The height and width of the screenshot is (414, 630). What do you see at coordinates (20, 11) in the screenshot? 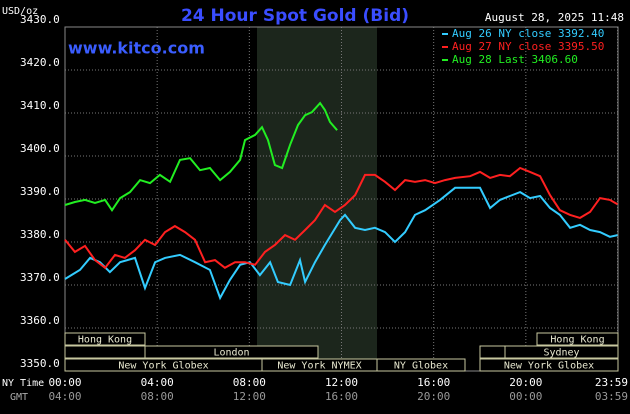
I see `y-axis-label: USD/oz` at bounding box center [20, 11].